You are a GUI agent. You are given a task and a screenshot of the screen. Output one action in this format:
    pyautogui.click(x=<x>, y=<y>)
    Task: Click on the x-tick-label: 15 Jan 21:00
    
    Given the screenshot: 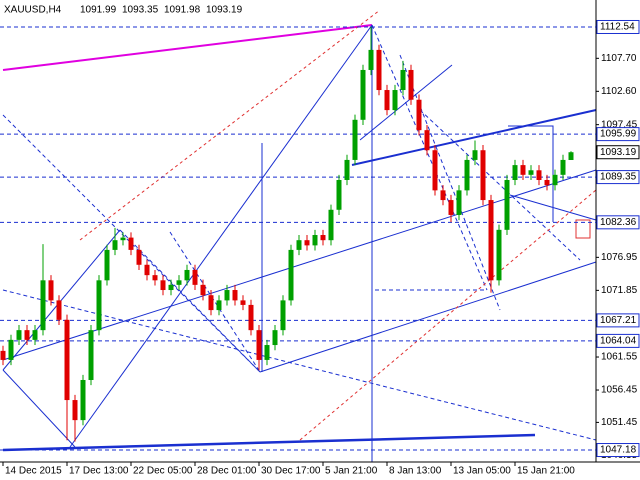 What is the action you would take?
    pyautogui.click(x=546, y=471)
    